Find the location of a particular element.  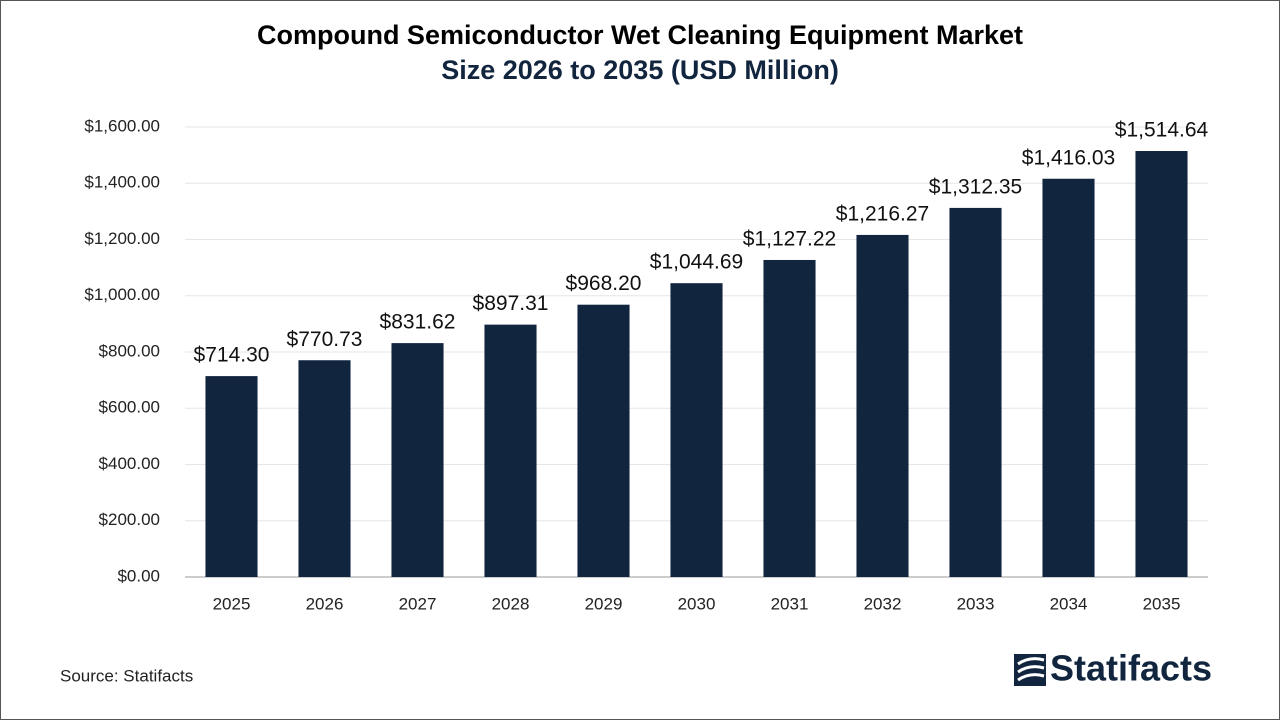

value-label: $1,514.64 is located at coordinates (1162, 130).